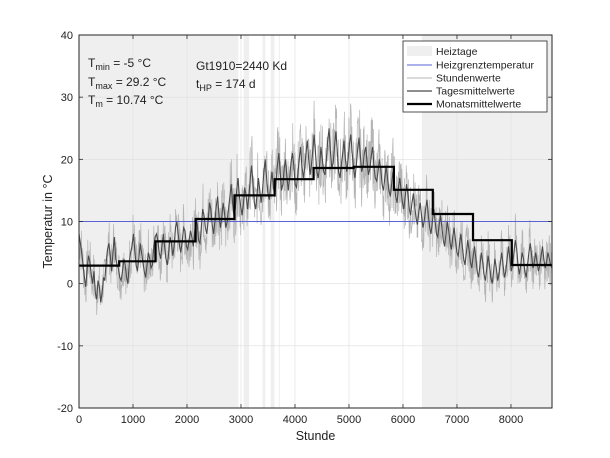 Image resolution: width=610 pixels, height=458 pixels. Describe the element at coordinates (205, 88) in the screenshot. I see `stat-thp-sub: HP` at that location.